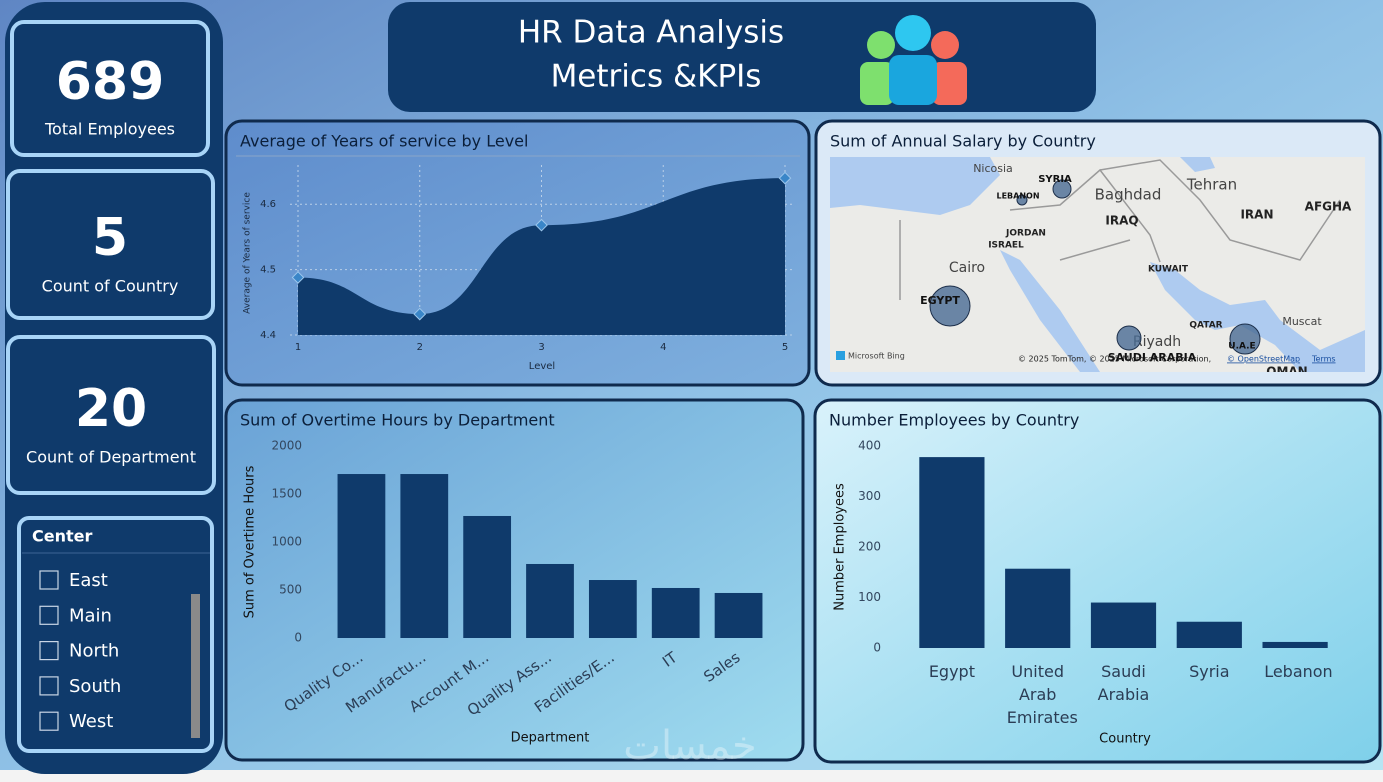 This screenshot has width=1383, height=782. I want to click on map-place: Tehran, so click(1211, 185).